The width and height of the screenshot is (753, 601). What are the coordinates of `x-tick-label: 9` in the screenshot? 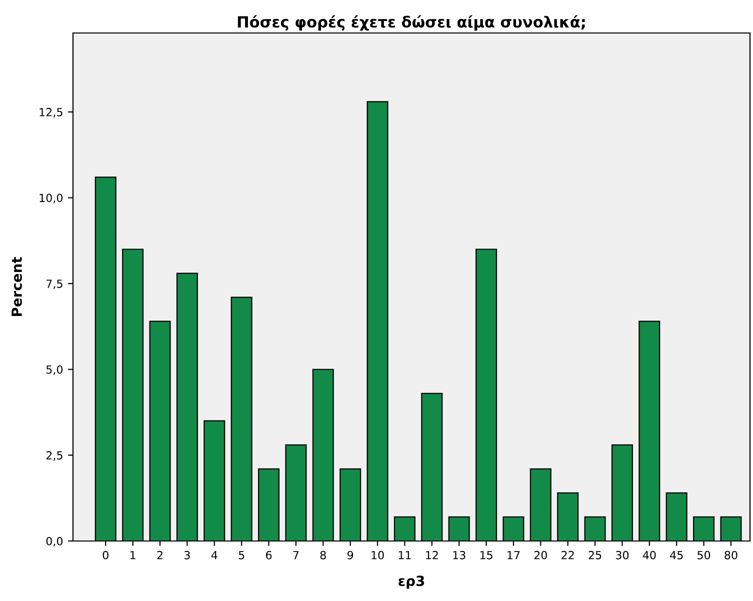 It's located at (350, 555).